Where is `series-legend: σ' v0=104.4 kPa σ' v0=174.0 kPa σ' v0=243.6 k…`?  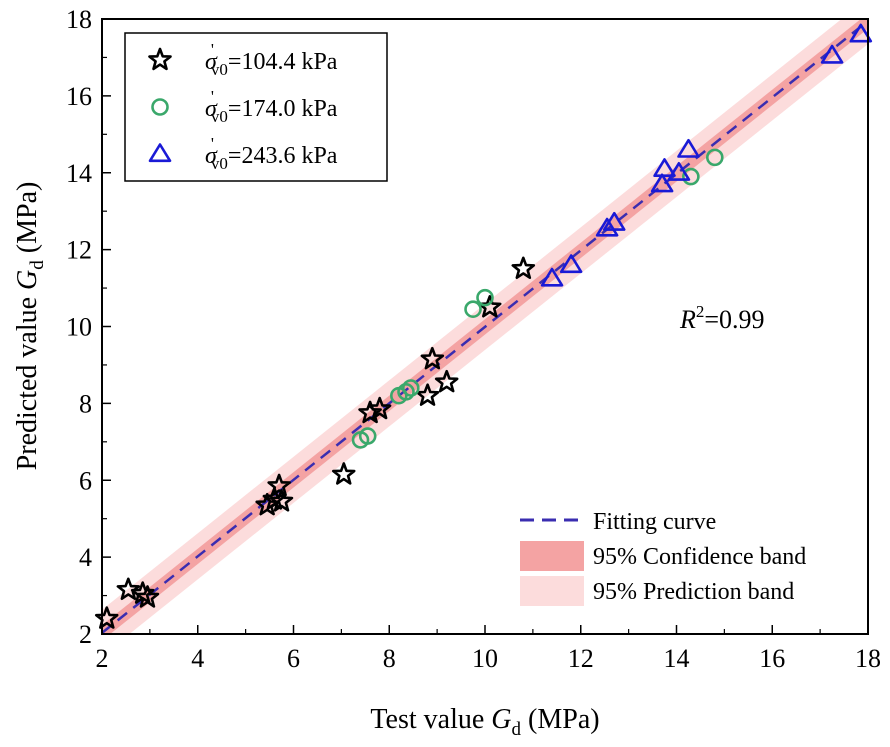 series-legend: σ' v0=104.4 kPa σ' v0=174.0 kPa σ' v0=243.6 k… is located at coordinates (256, 107).